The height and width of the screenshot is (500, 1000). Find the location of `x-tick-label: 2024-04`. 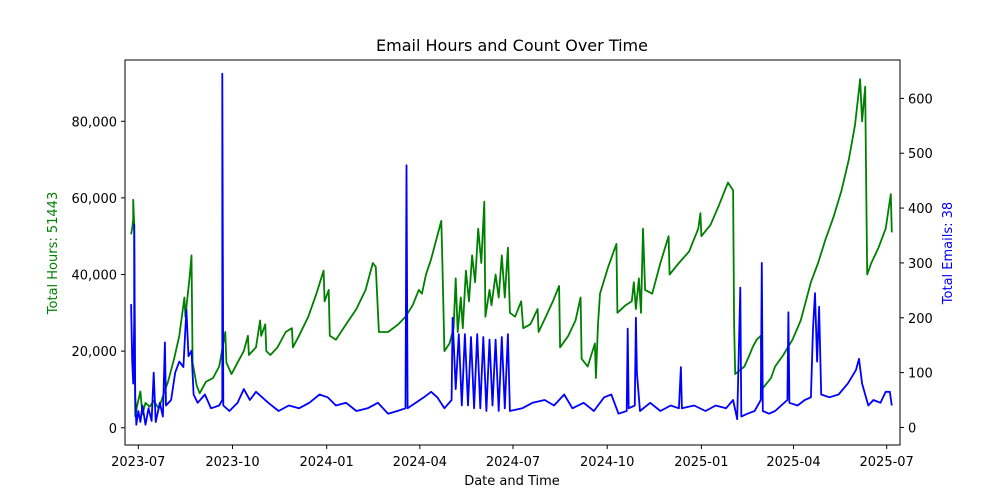

x-tick-label: 2024-04 is located at coordinates (420, 462).